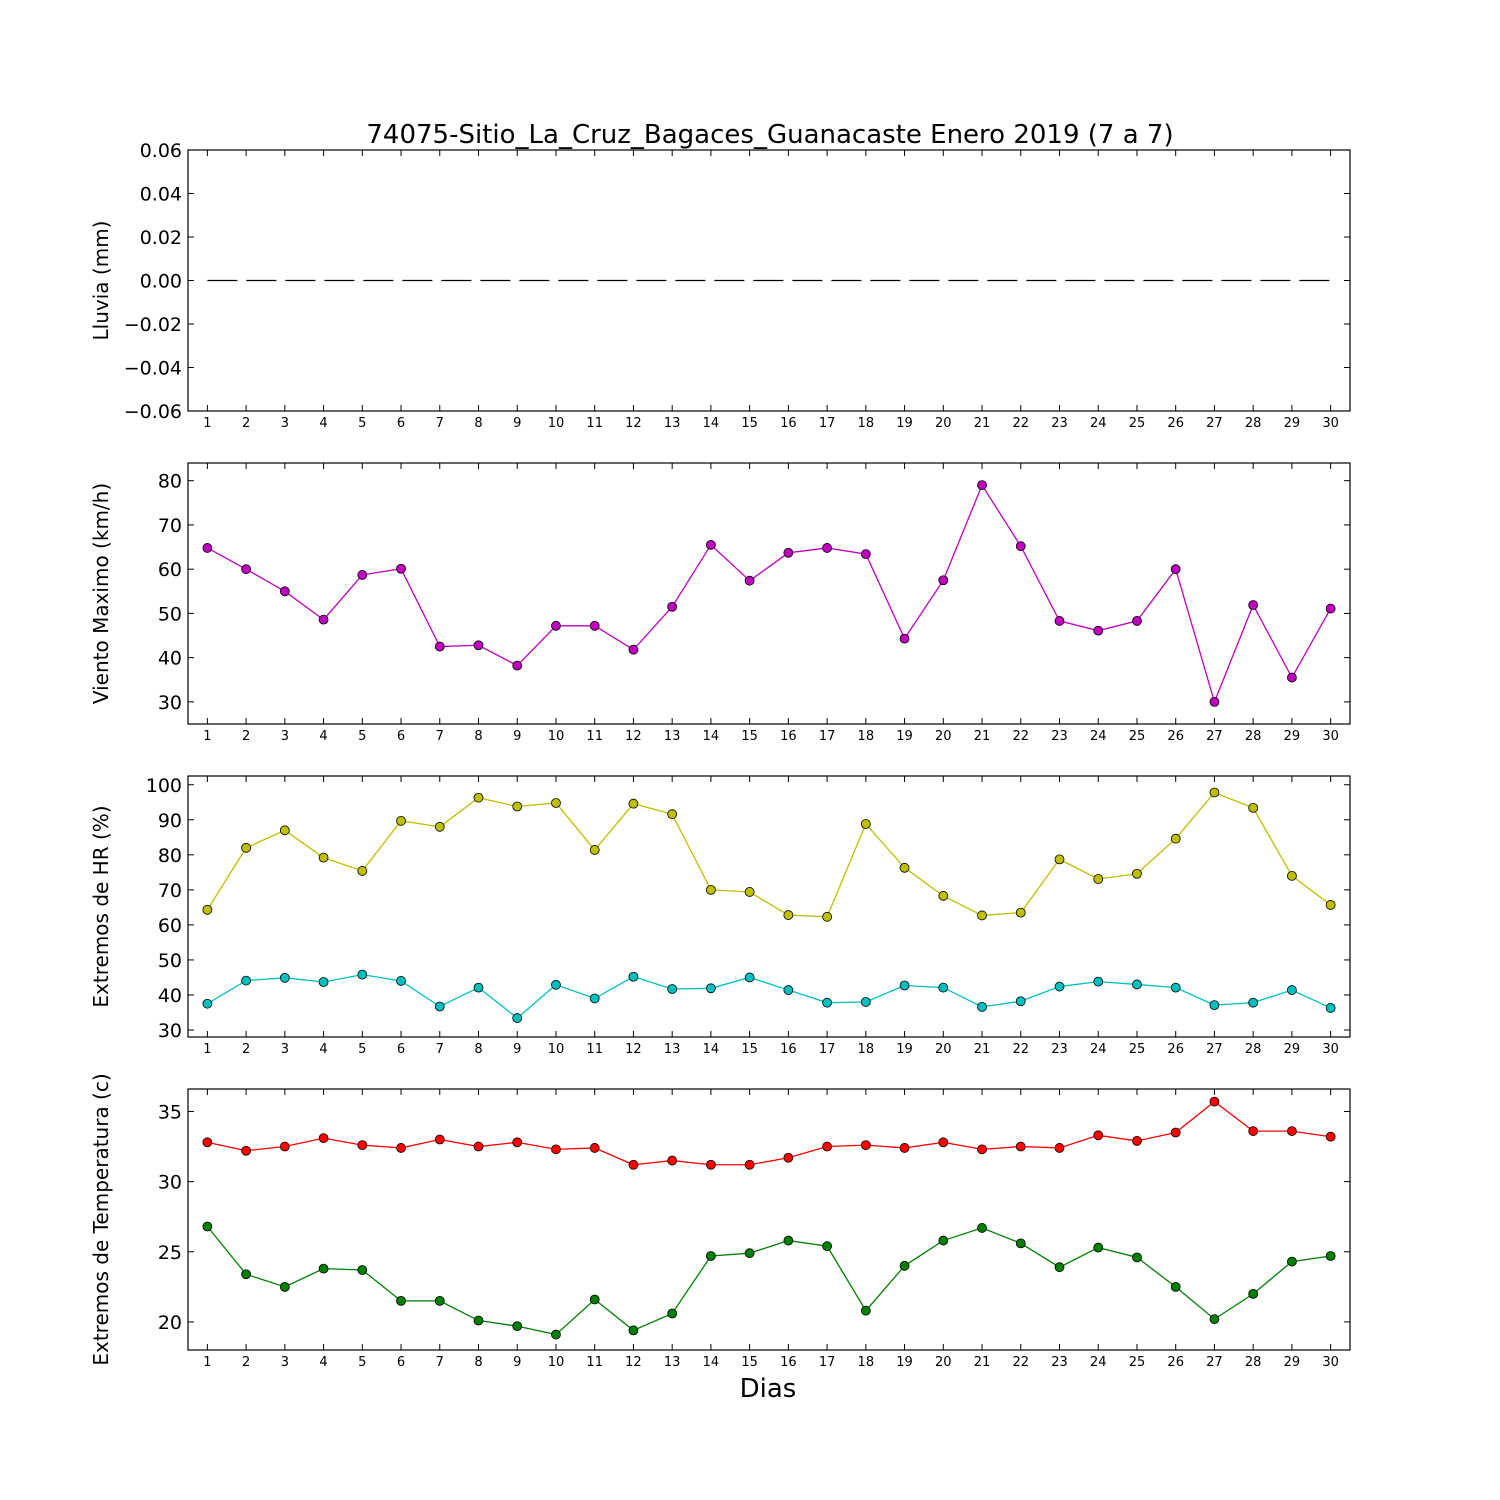 This screenshot has width=1500, height=1500. What do you see at coordinates (1253, 1362) in the screenshot?
I see `x-tick-label: 28` at bounding box center [1253, 1362].